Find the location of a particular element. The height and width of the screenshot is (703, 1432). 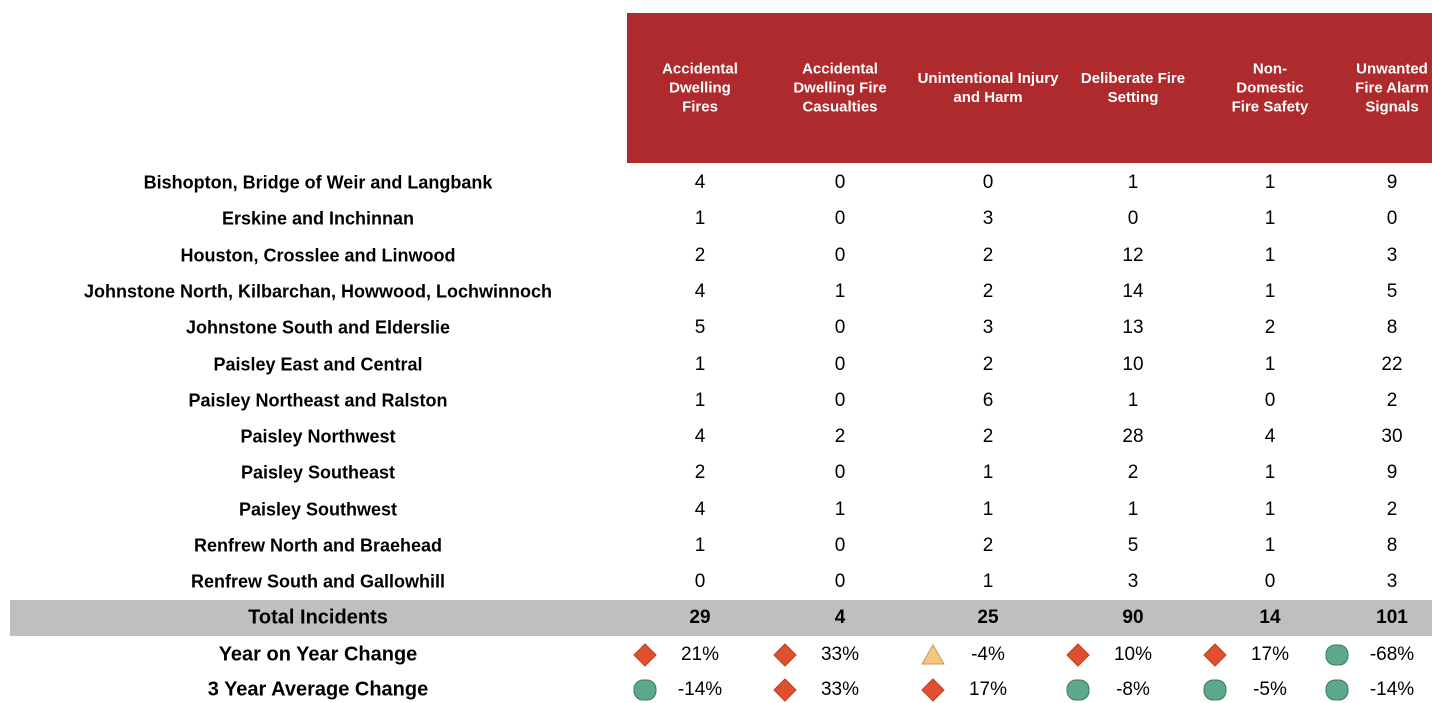

cell: 22 is located at coordinates (1392, 364).